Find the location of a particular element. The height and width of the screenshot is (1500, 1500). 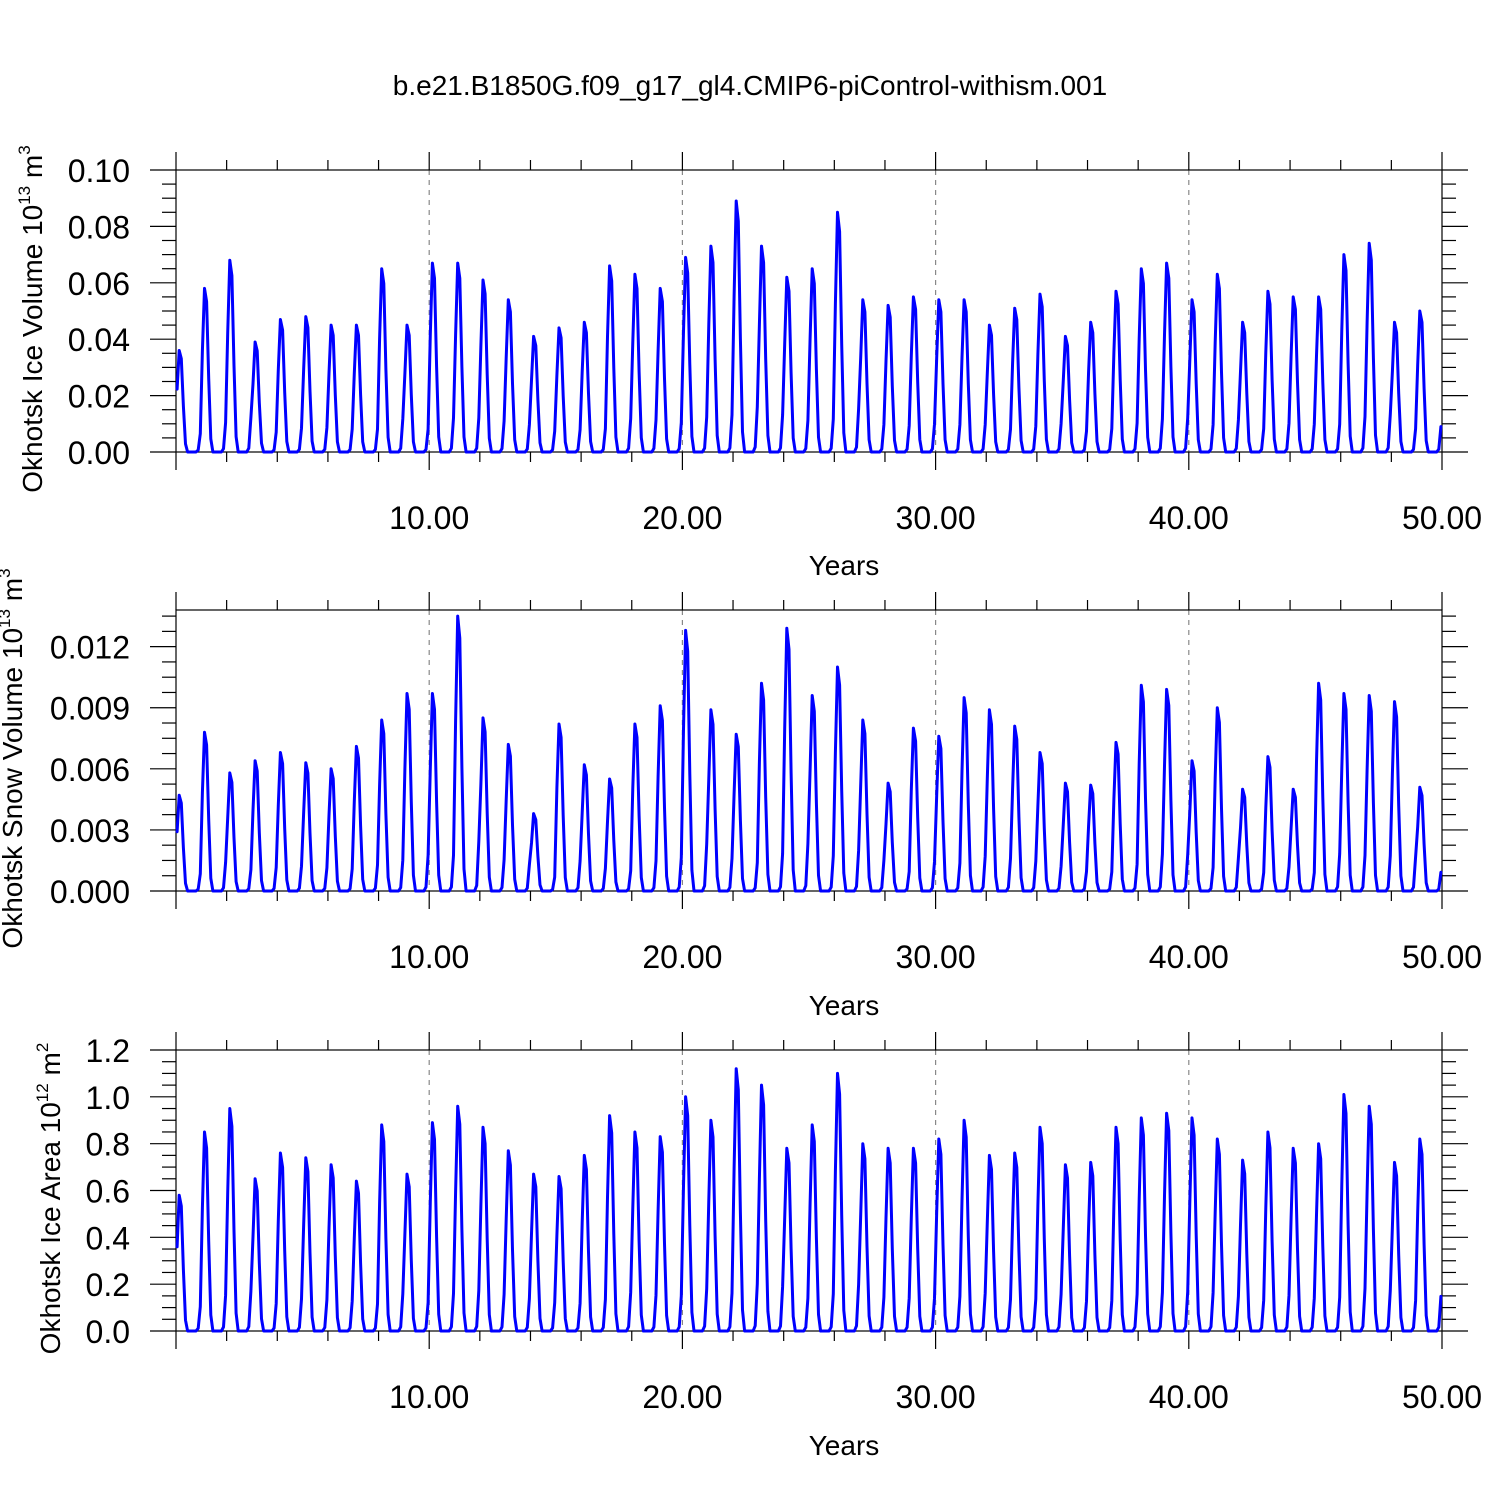

y-tick-label: 0.012 is located at coordinates (90, 648).